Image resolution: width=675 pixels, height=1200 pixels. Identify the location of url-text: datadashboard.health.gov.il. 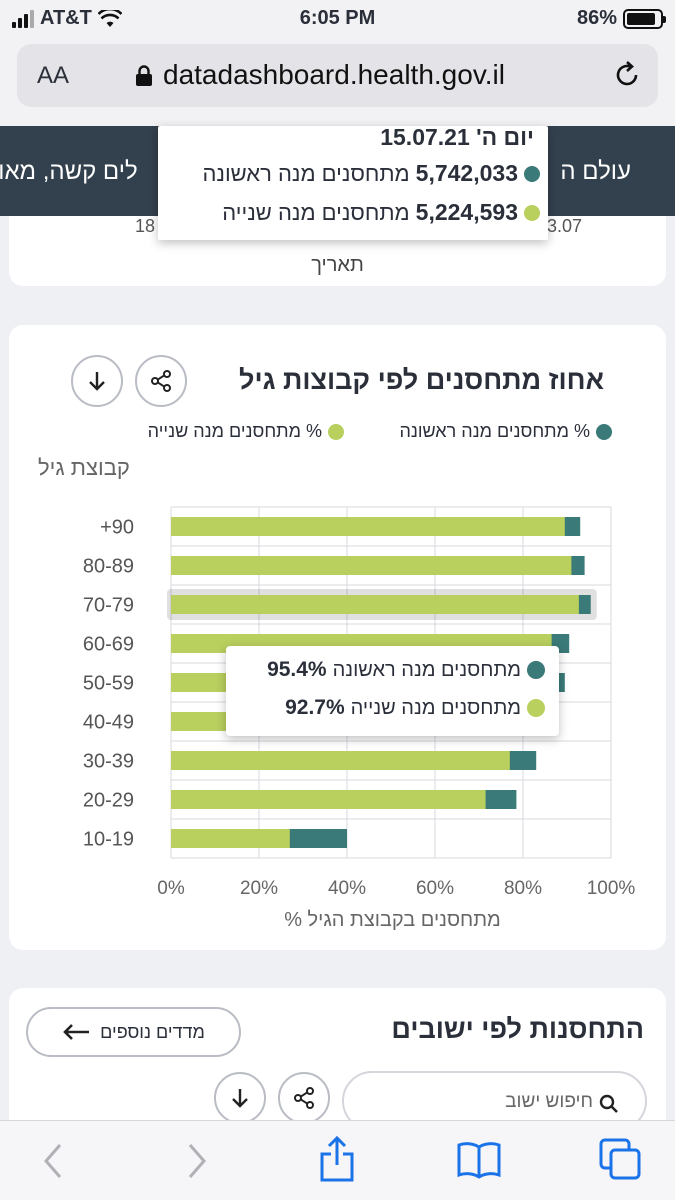
(334, 74).